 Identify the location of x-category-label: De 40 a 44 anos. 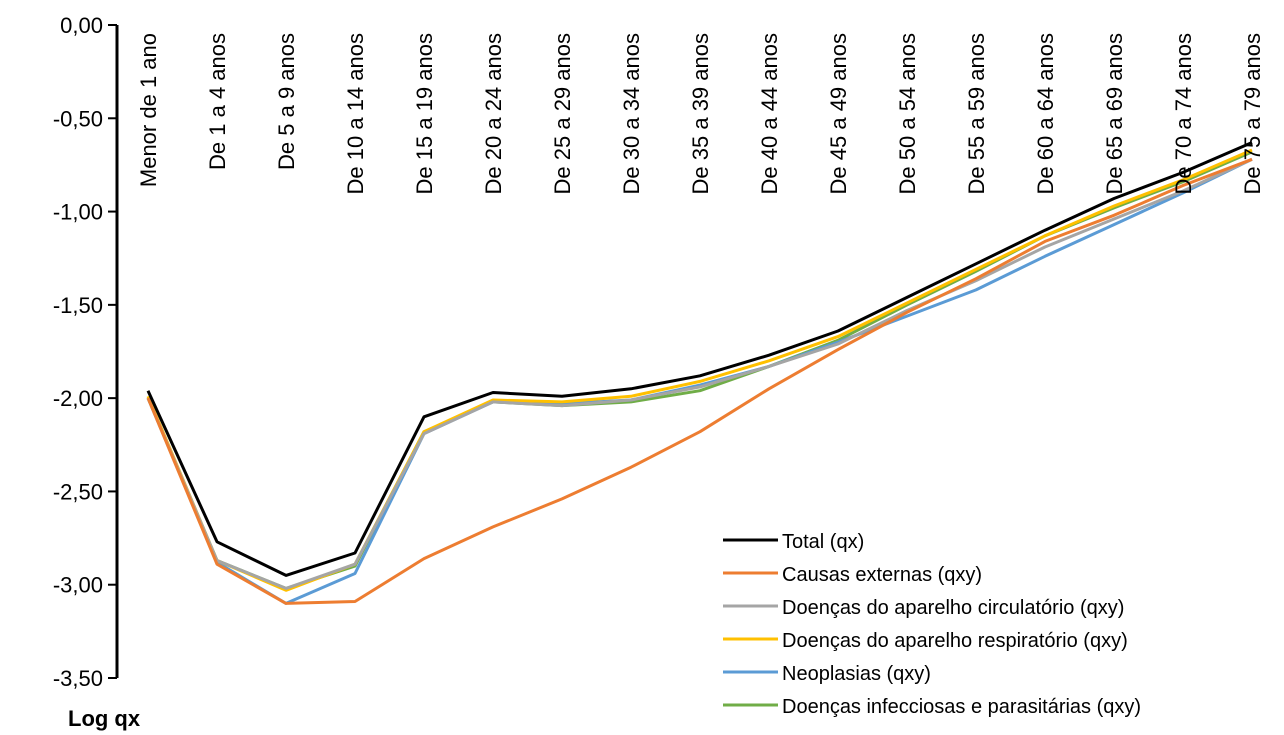
(769, 113).